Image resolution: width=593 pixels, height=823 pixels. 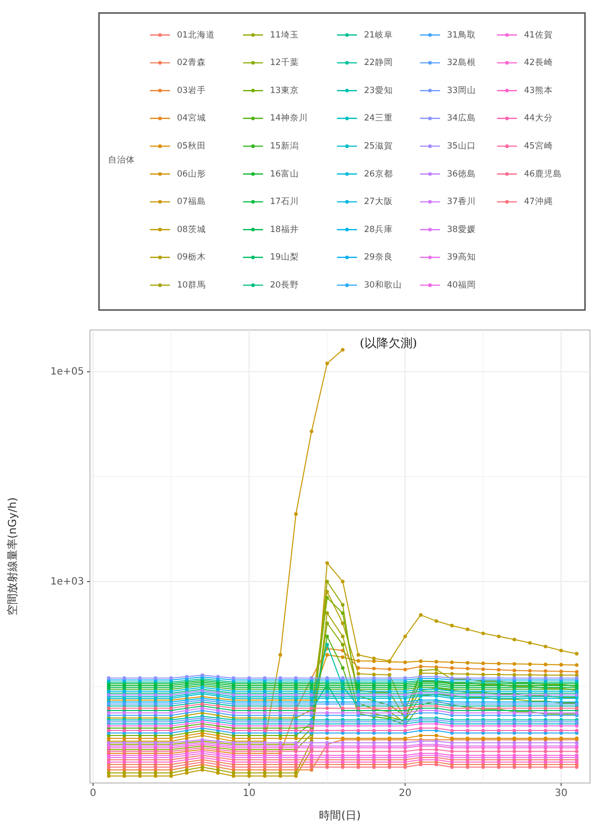 What do you see at coordinates (284, 34) in the screenshot?
I see `legend-label: 11埼玉` at bounding box center [284, 34].